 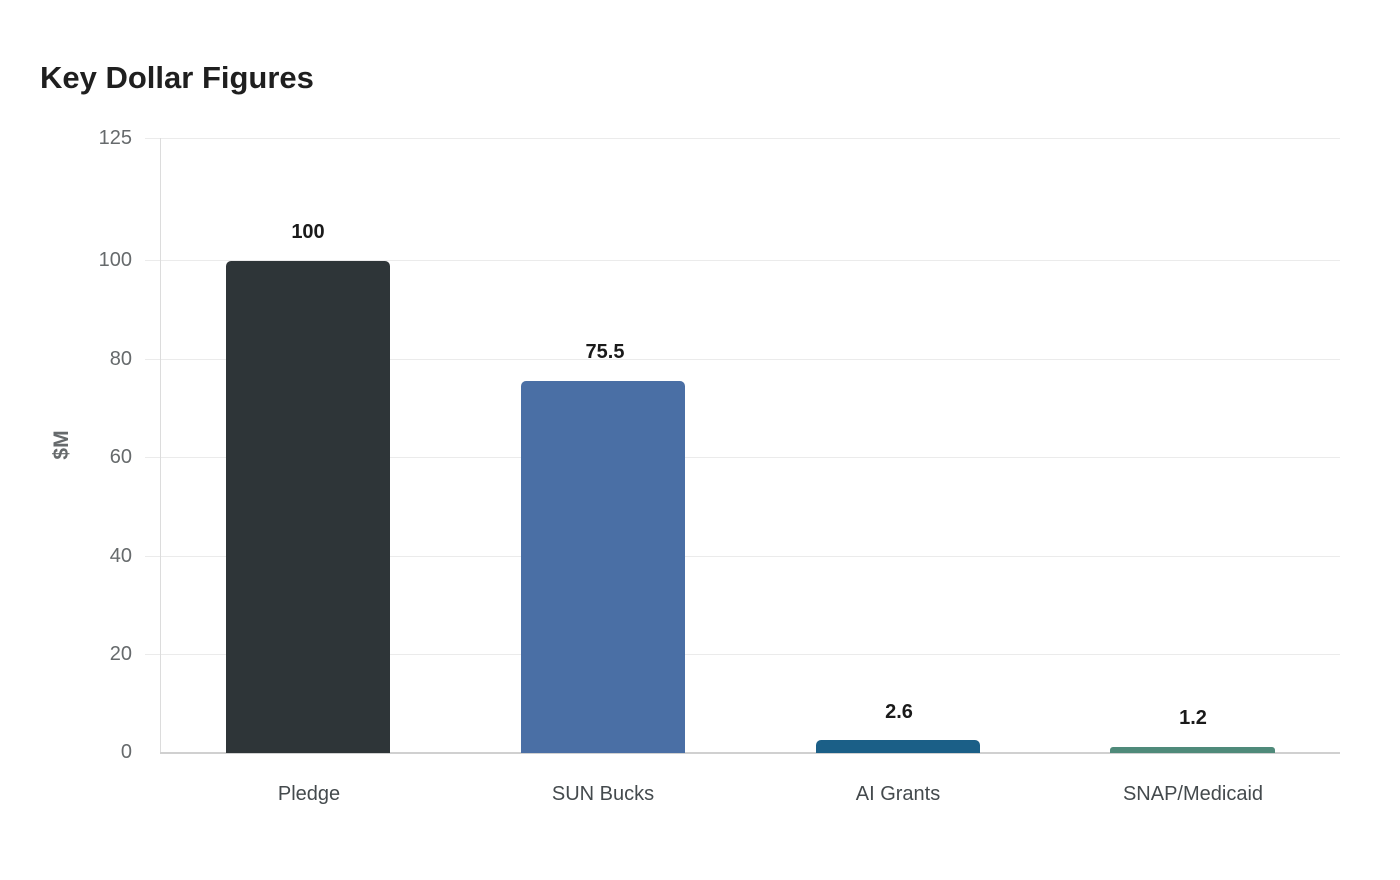 What do you see at coordinates (898, 746) in the screenshot?
I see `bar-ai-grants` at bounding box center [898, 746].